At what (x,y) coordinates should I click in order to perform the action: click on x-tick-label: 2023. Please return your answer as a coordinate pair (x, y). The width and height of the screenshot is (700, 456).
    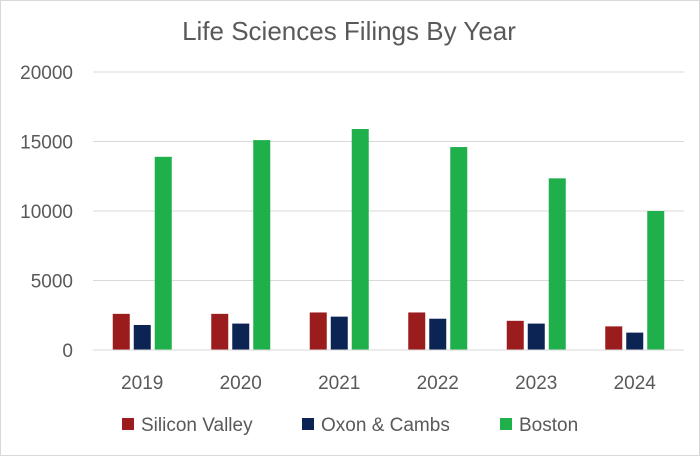
    Looking at the image, I should click on (536, 383).